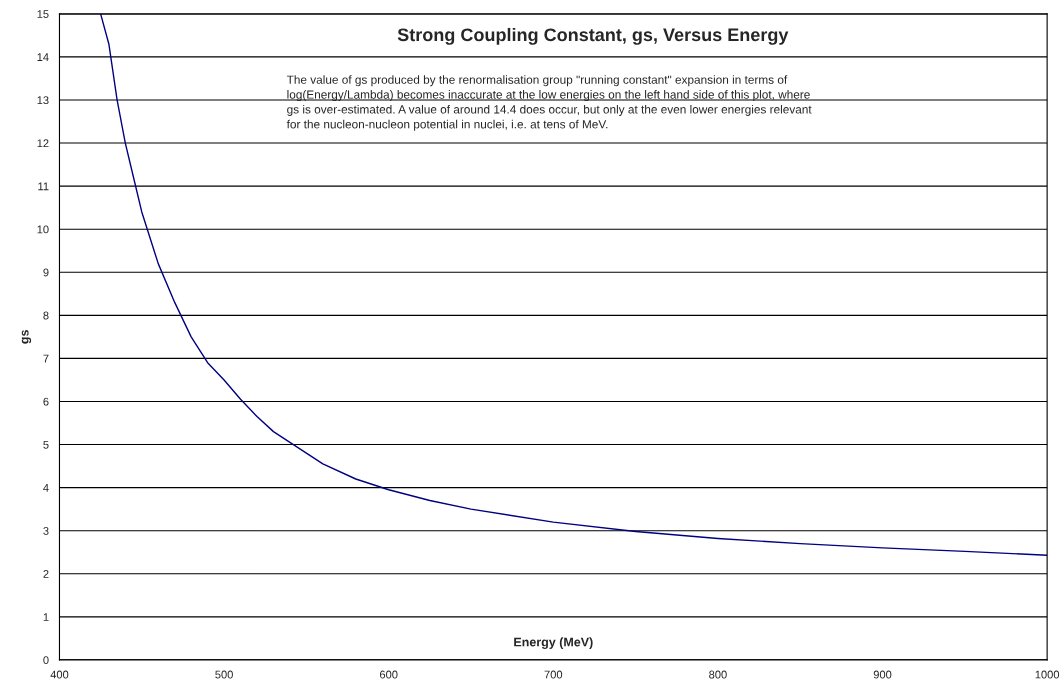 The width and height of the screenshot is (1062, 691). What do you see at coordinates (549, 103) in the screenshot?
I see `annotation: The value of gs produced by the renormalisation group "running constant" expansion in terms of log(Energy/Lambda) becomes inaccurate at the low energies on the left hand side of this plot, where gs is over-estimated. A value of around 14.4 does occur, but only at the even lower energies relevant for the nucleon-nucleon potential in nuclei, i.e. at tens of MeV.` at bounding box center [549, 103].